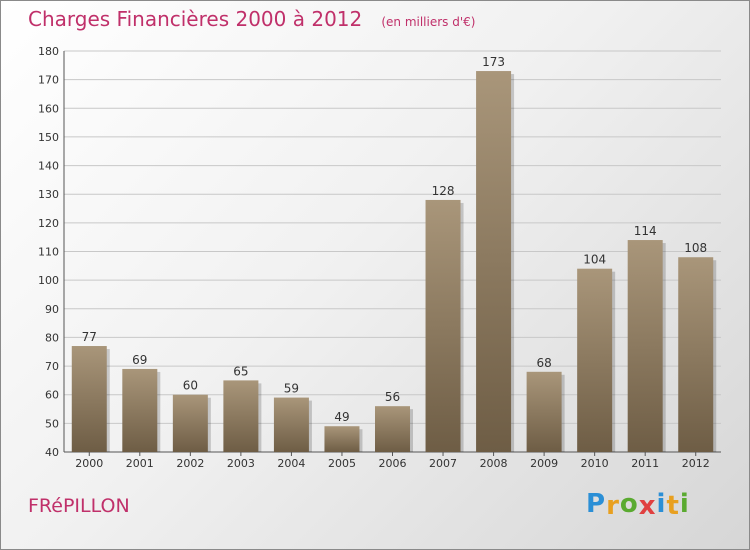 This screenshot has height=550, width=750. I want to click on x-tick-label: 2011, so click(645, 463).